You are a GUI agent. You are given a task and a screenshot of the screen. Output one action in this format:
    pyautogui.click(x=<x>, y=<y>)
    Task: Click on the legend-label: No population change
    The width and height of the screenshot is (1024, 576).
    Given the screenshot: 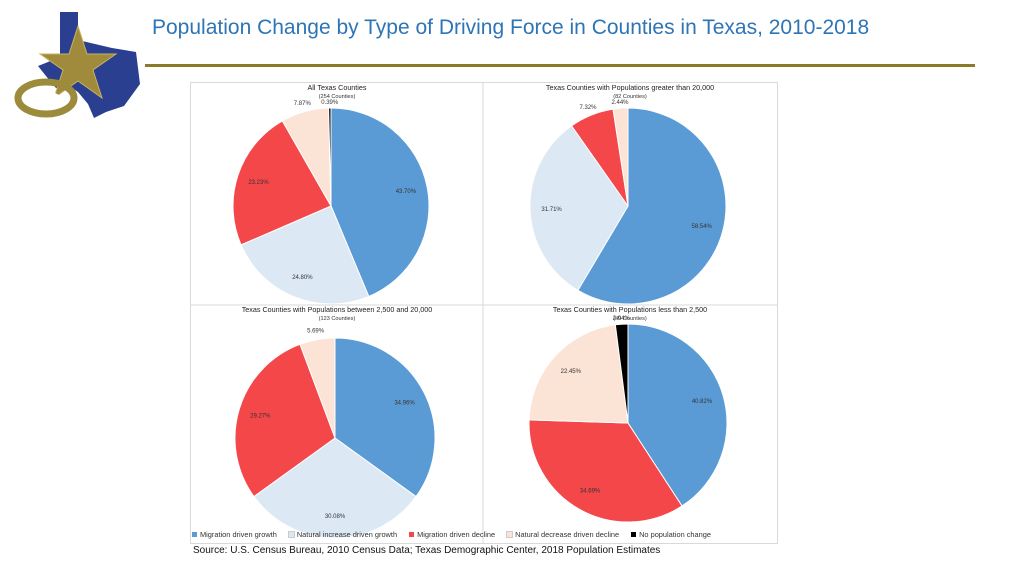 What is the action you would take?
    pyautogui.click(x=675, y=534)
    